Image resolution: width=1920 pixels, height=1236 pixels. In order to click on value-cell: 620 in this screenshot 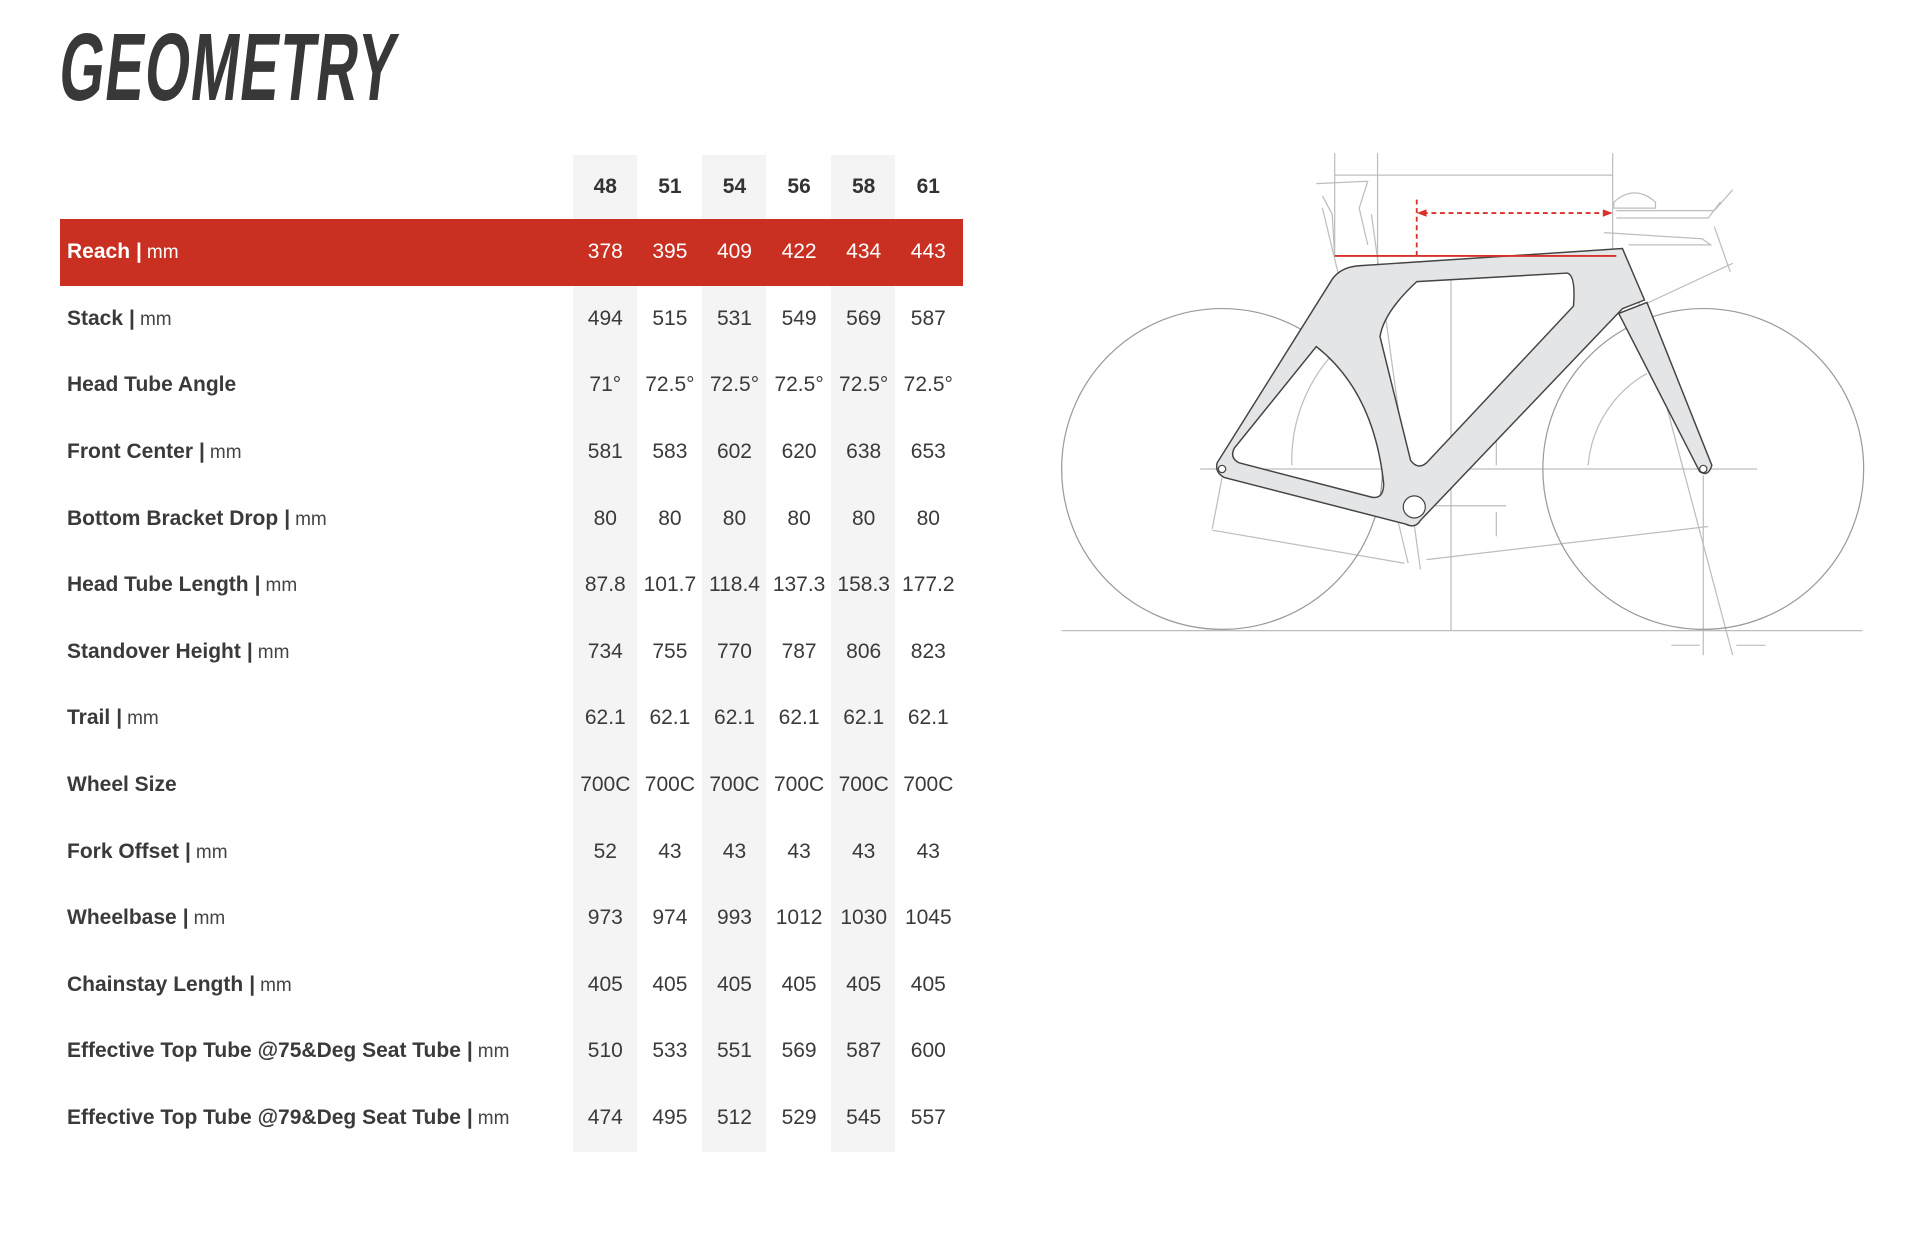, I will do `click(799, 452)`.